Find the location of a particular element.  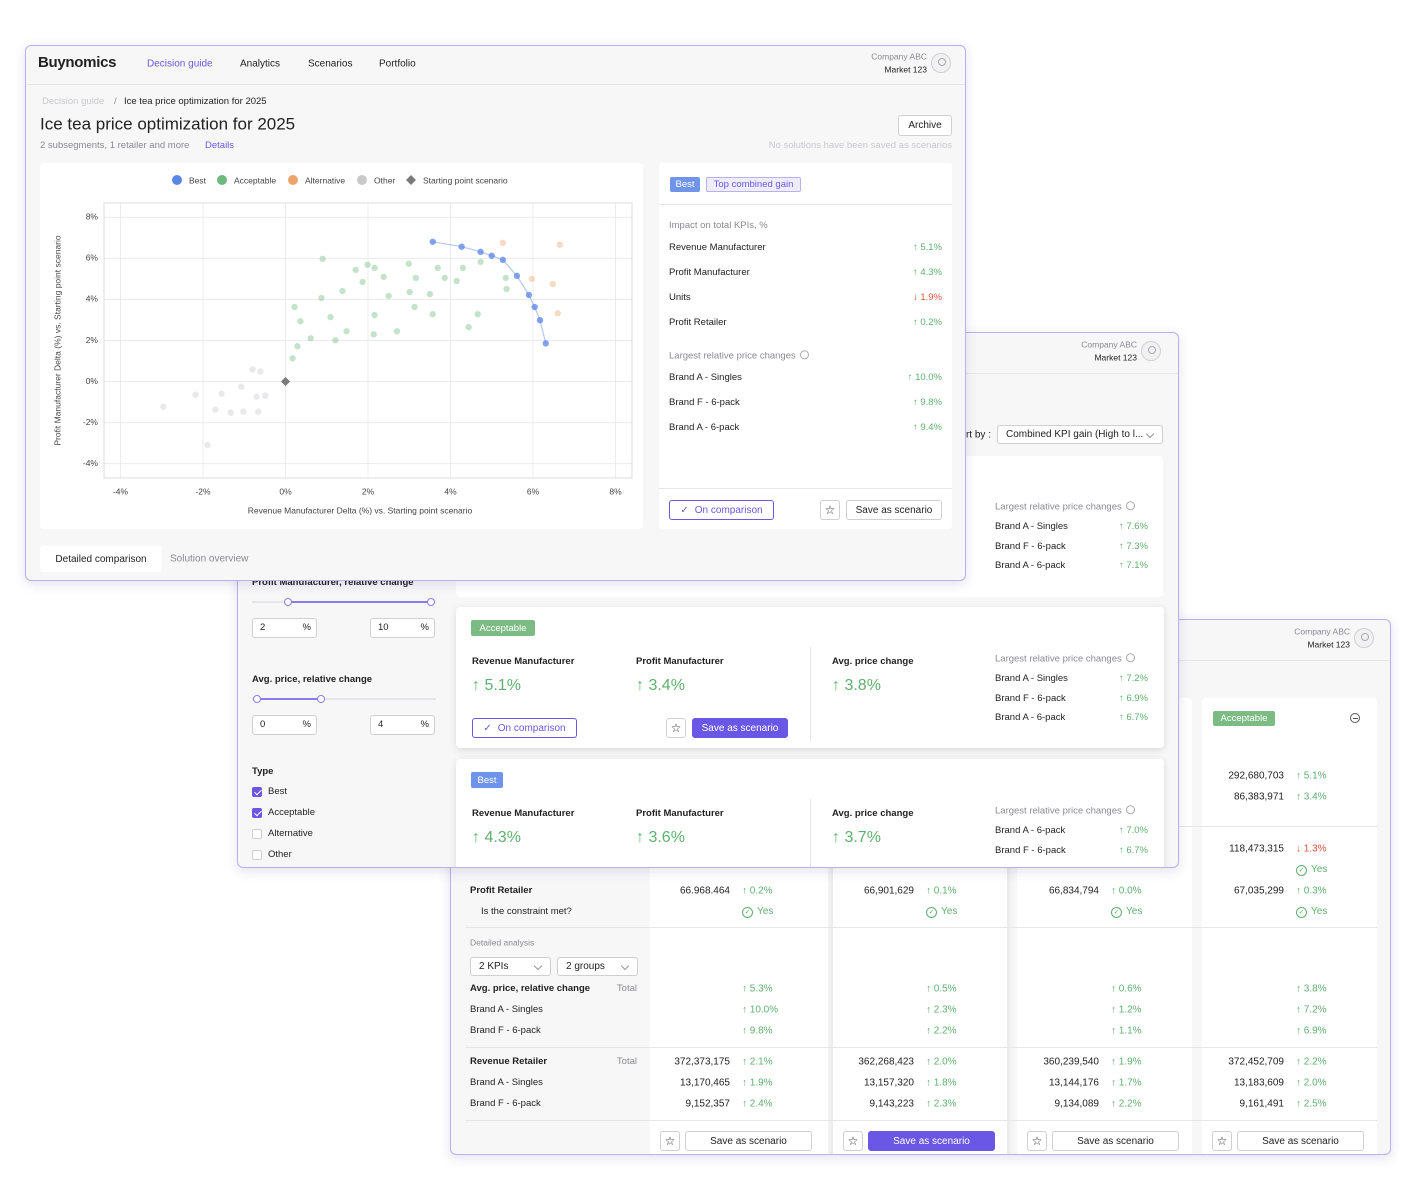

price-change: 6.7% is located at coordinates (1133, 717).